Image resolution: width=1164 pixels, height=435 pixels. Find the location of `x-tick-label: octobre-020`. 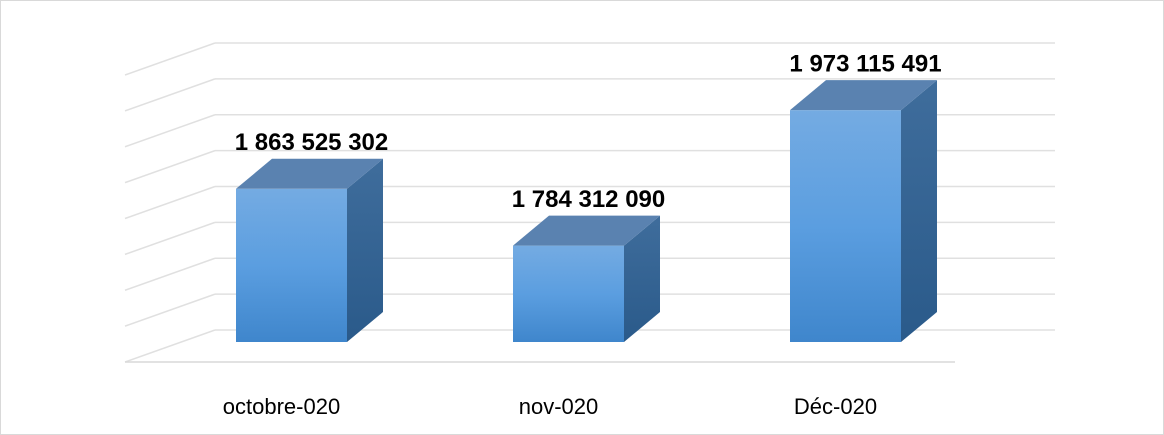

x-tick-label: octobre-020 is located at coordinates (281, 406).